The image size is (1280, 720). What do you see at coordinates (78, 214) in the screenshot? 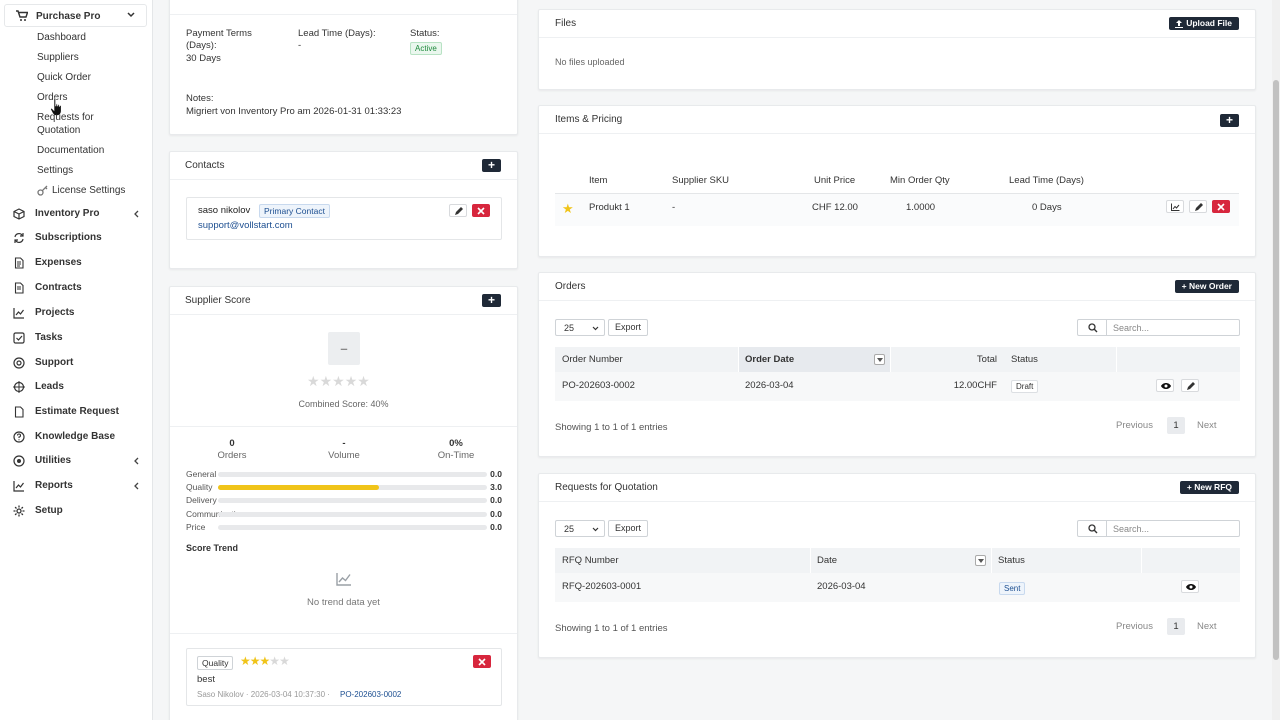
I see `nav-inventory-pro: Inventory Pro` at bounding box center [78, 214].